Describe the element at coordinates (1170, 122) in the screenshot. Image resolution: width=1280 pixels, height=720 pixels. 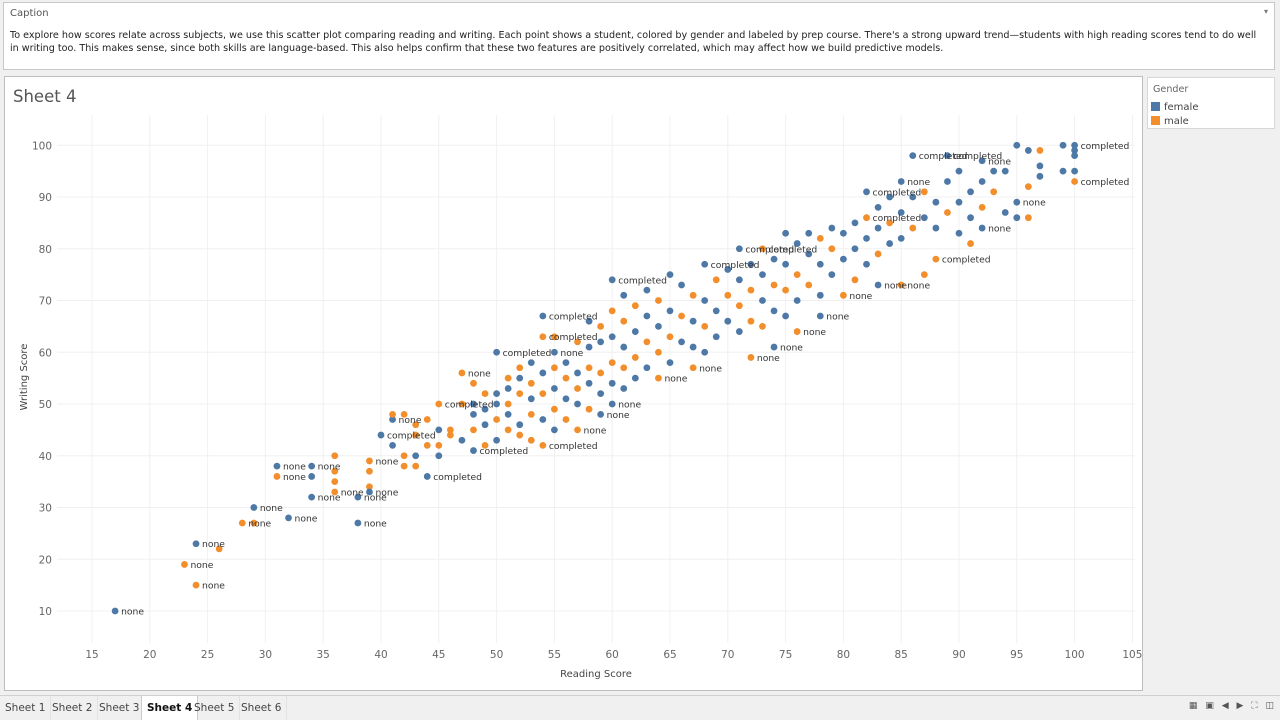
I see `legend-item-male: male` at that location.